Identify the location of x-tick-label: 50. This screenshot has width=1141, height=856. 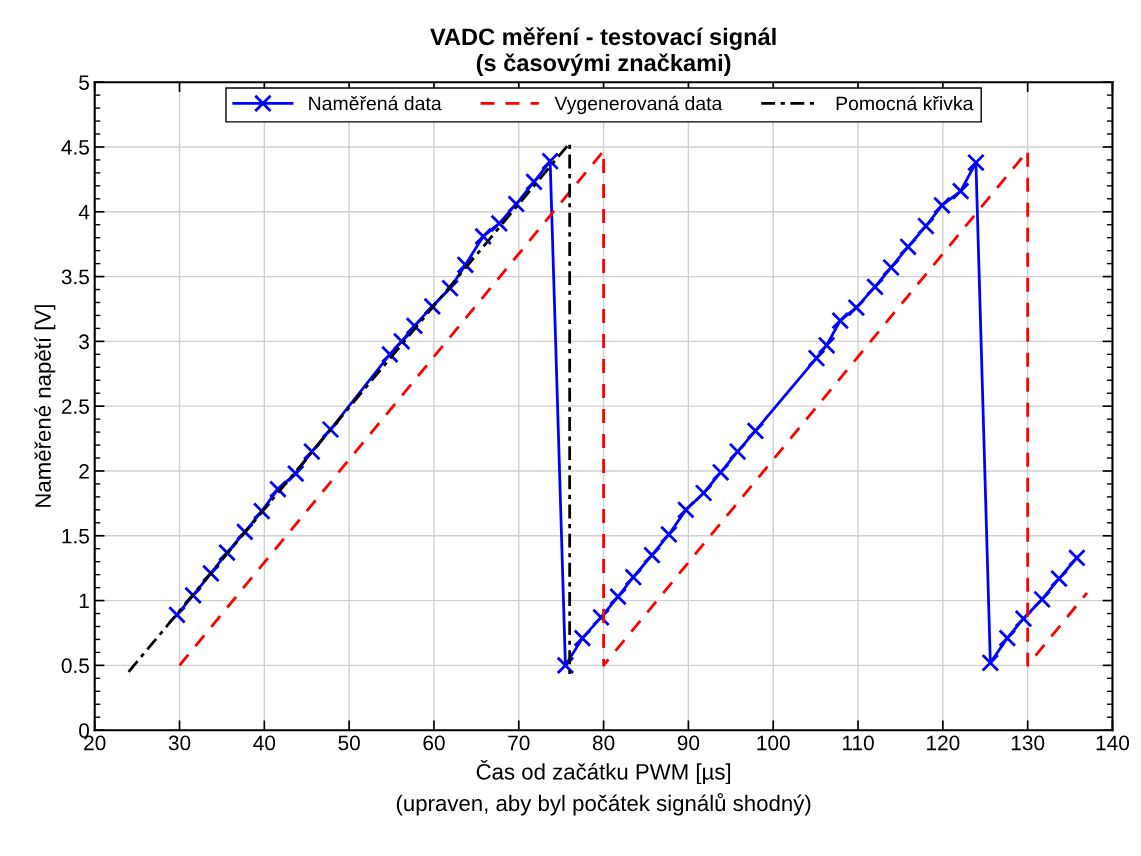
(349, 743).